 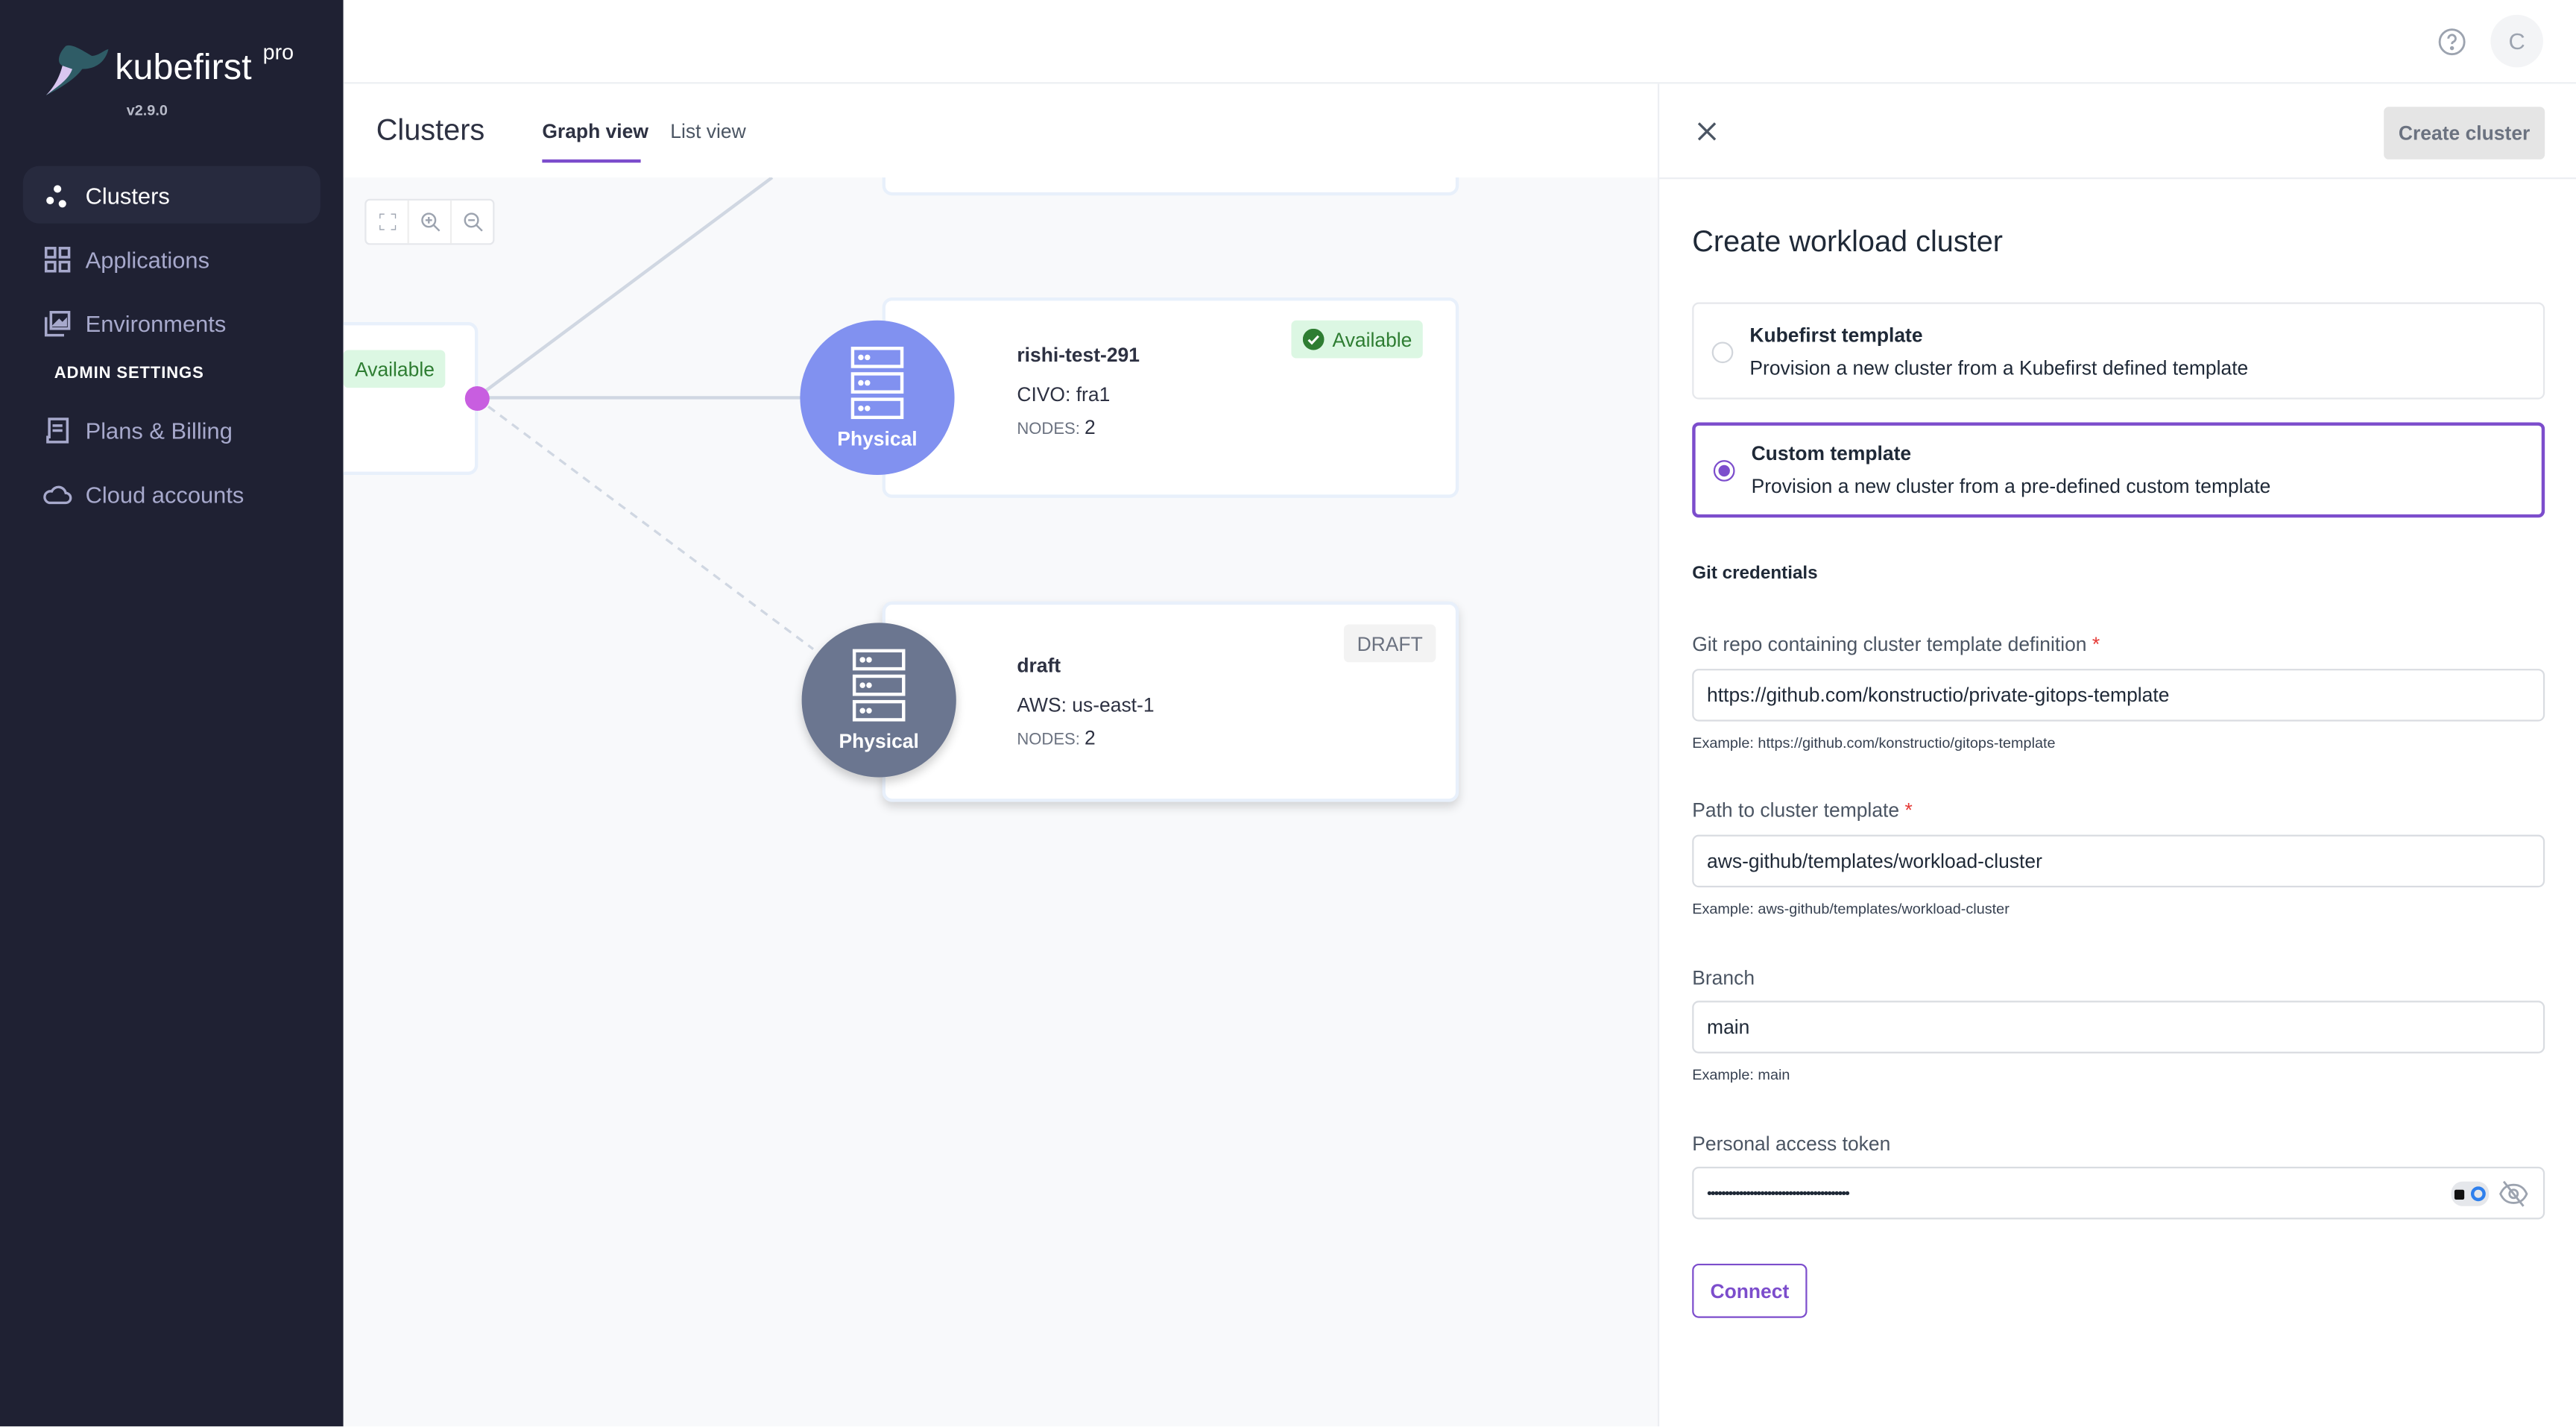 What do you see at coordinates (1796, 810) in the screenshot?
I see `label-text: Path to cluster template` at bounding box center [1796, 810].